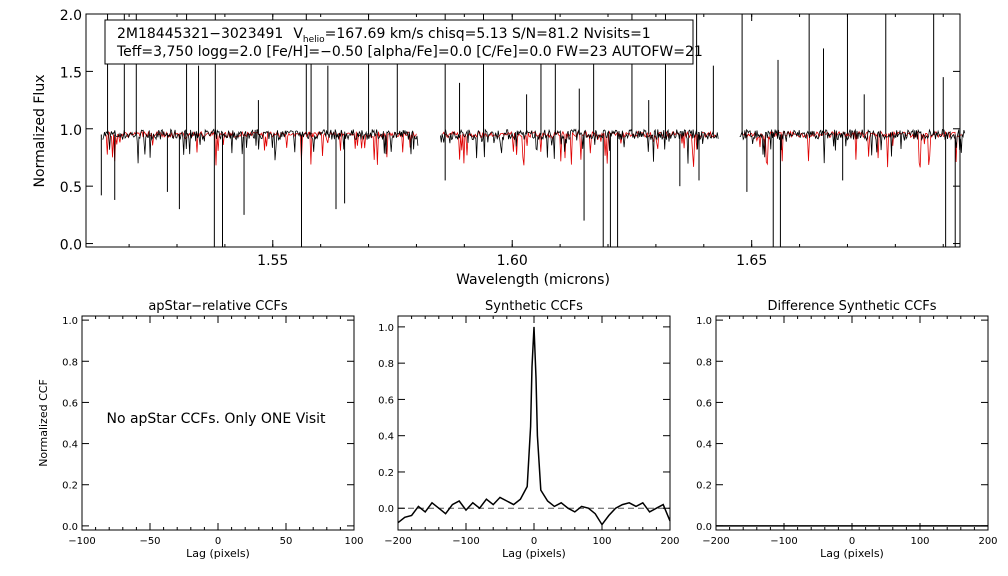 Image resolution: width=1008 pixels, height=576 pixels. Describe the element at coordinates (704, 403) in the screenshot. I see `difference-ccf-y-tick-label: 0.6` at that location.